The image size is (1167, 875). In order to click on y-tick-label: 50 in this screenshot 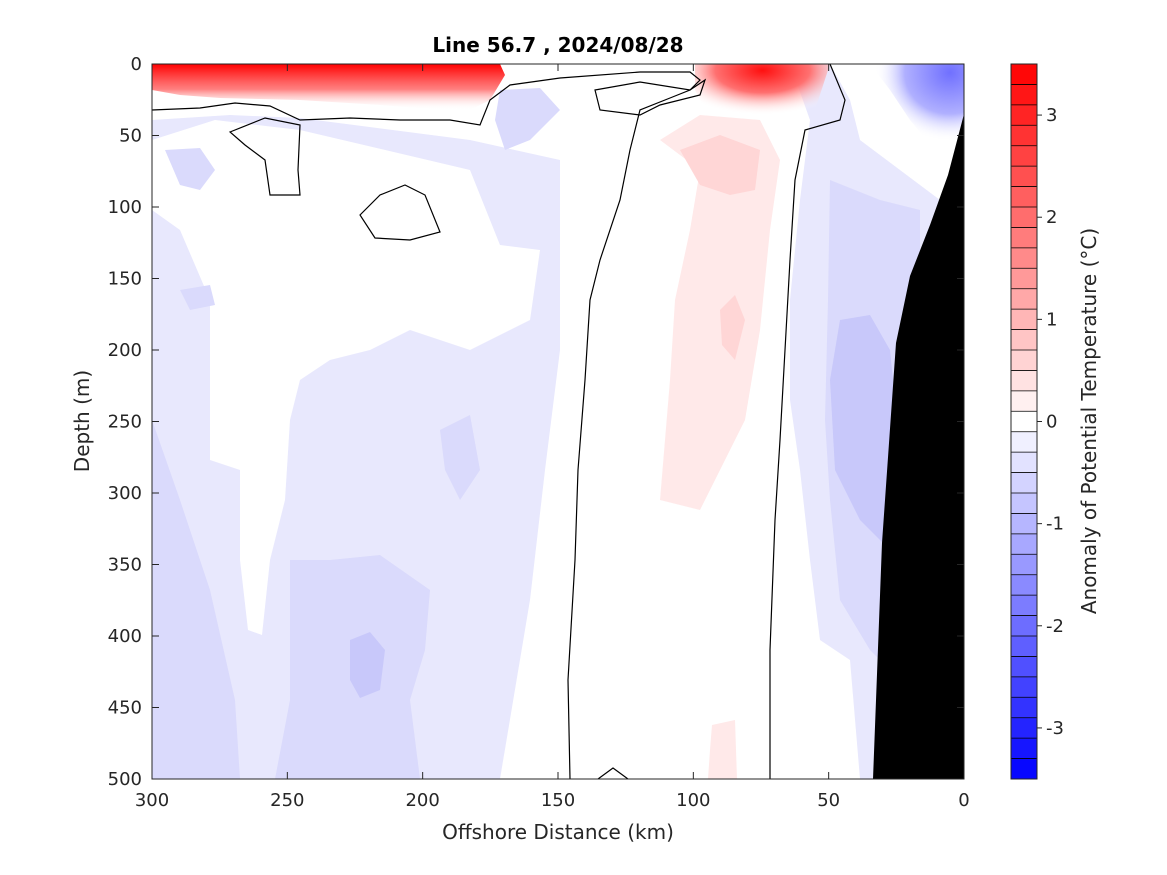, I will do `click(130, 136)`.